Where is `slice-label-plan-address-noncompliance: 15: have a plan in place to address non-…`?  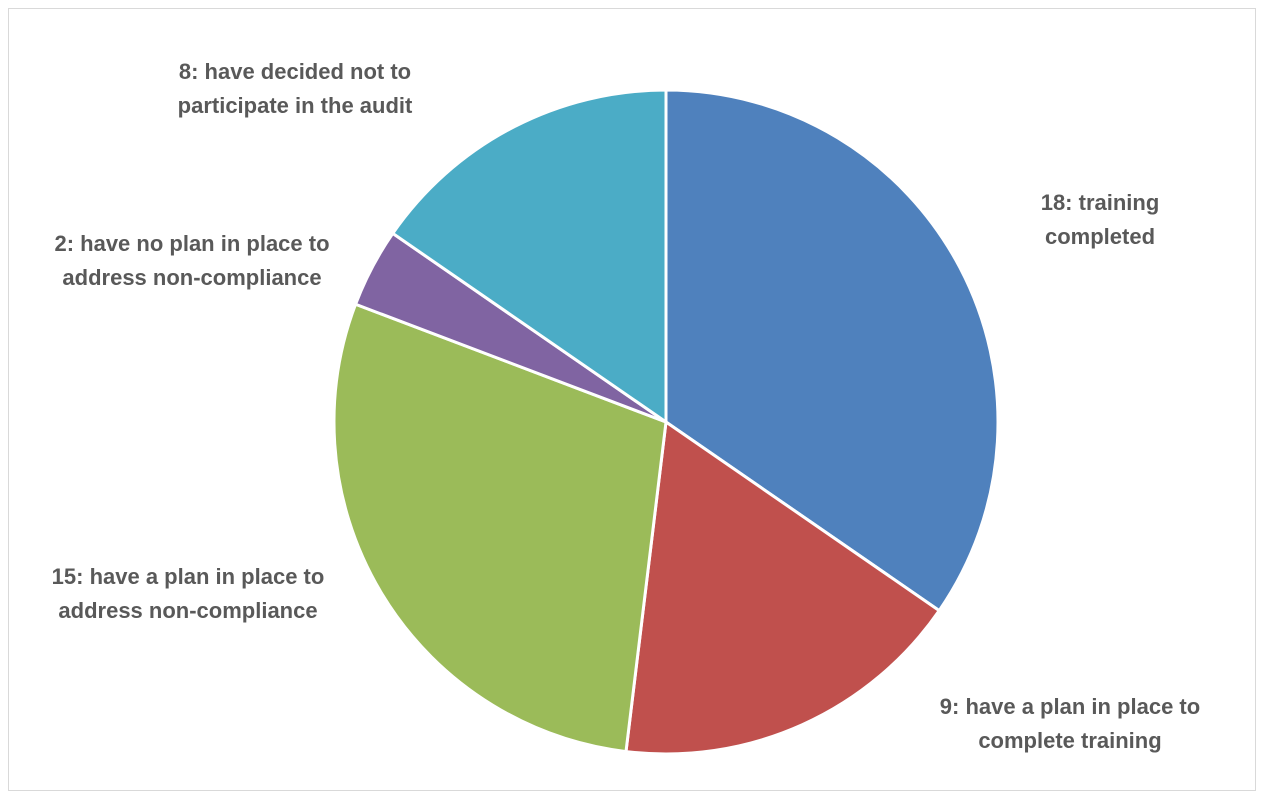 slice-label-plan-address-noncompliance: 15: have a plan in place to address non-… is located at coordinates (188, 594).